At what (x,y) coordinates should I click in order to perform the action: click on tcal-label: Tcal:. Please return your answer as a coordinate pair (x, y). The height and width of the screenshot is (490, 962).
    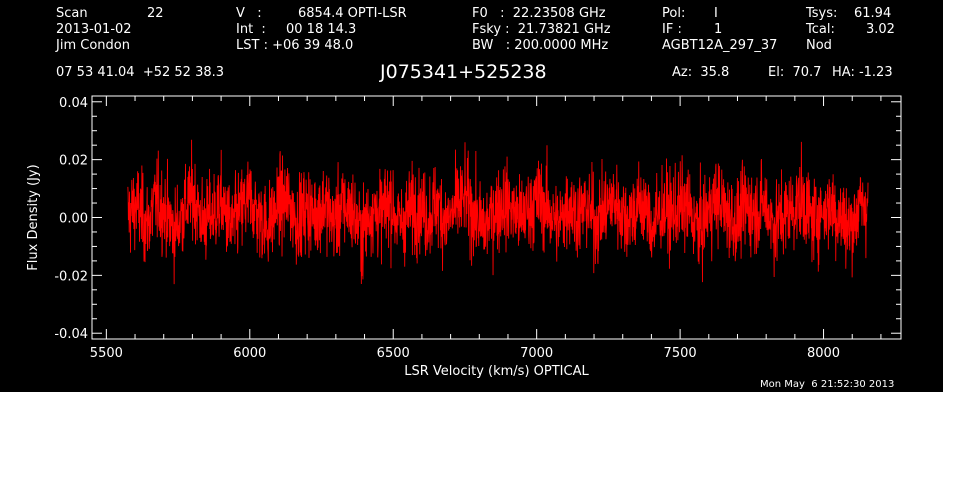
    Looking at the image, I should click on (820, 29).